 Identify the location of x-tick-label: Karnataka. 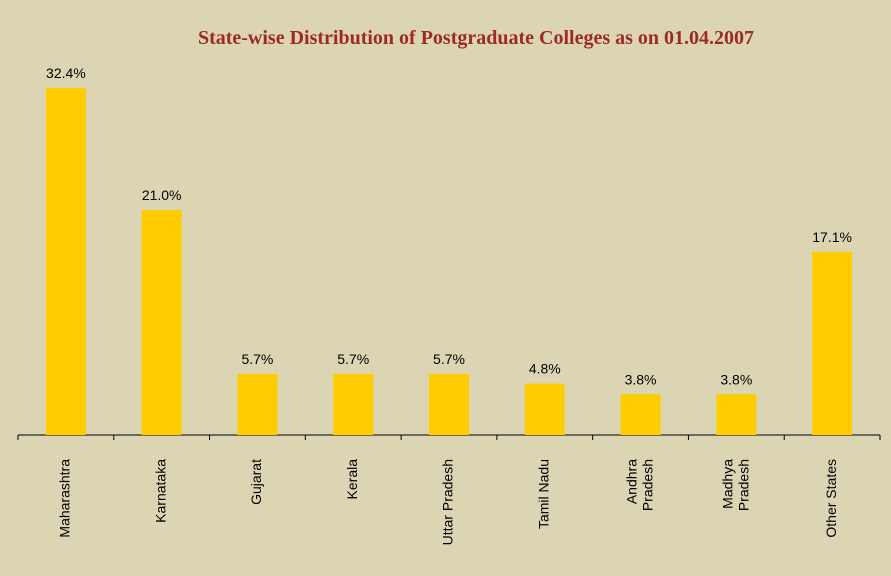
(160, 491).